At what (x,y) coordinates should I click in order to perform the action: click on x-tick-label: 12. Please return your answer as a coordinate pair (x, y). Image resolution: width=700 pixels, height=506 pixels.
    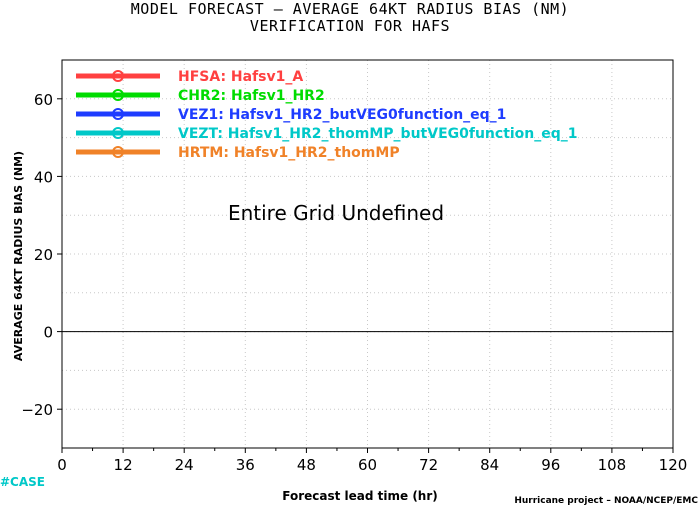
    Looking at the image, I should click on (123, 465).